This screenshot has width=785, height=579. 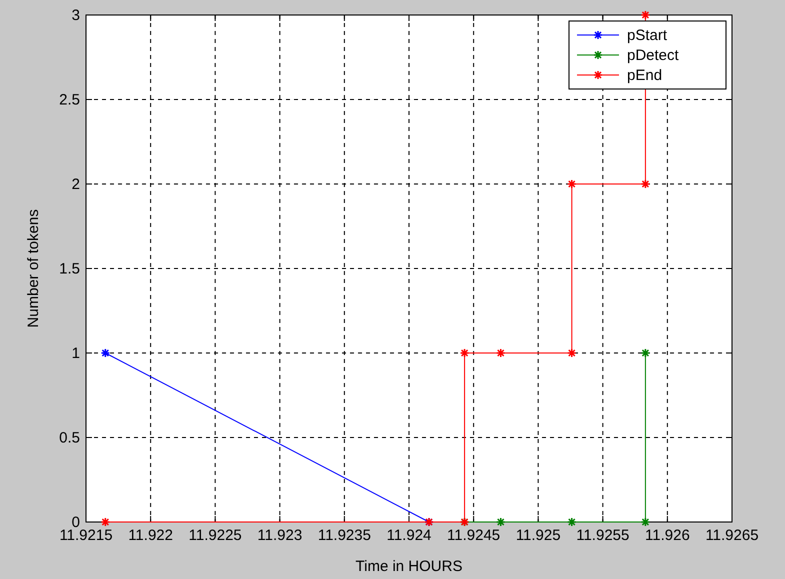 What do you see at coordinates (647, 35) in the screenshot?
I see `legend-label: pStart` at bounding box center [647, 35].